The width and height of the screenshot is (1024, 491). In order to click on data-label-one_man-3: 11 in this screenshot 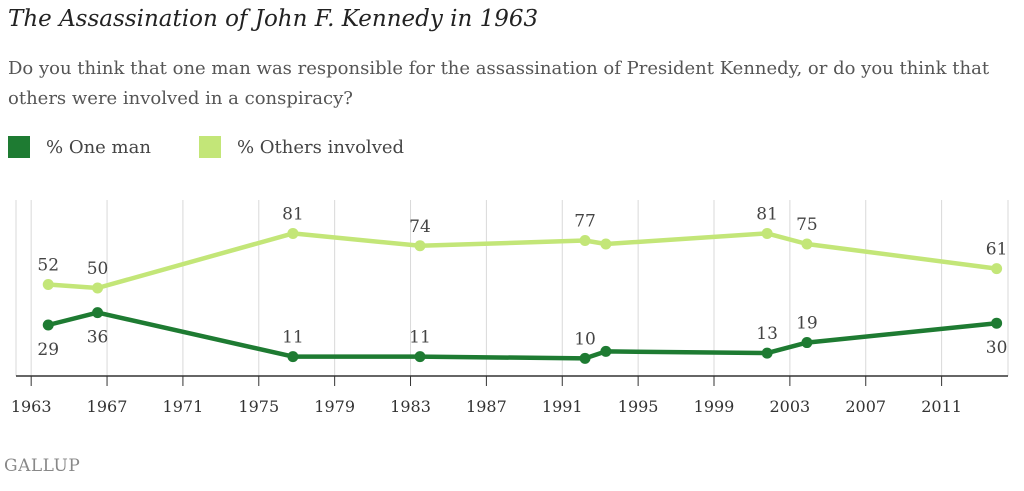, I will do `click(420, 338)`.